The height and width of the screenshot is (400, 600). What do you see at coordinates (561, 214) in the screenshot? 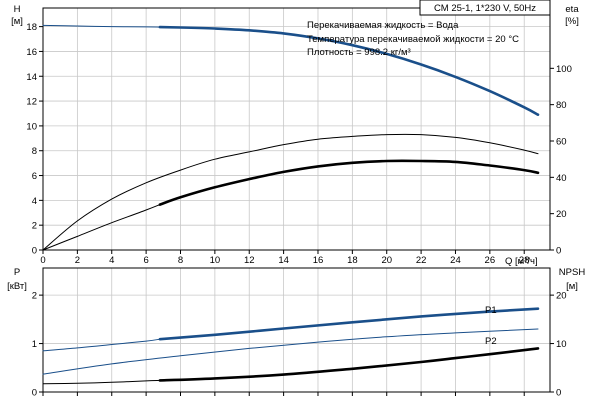
I see `top-right-tick-label: 20` at bounding box center [561, 214].